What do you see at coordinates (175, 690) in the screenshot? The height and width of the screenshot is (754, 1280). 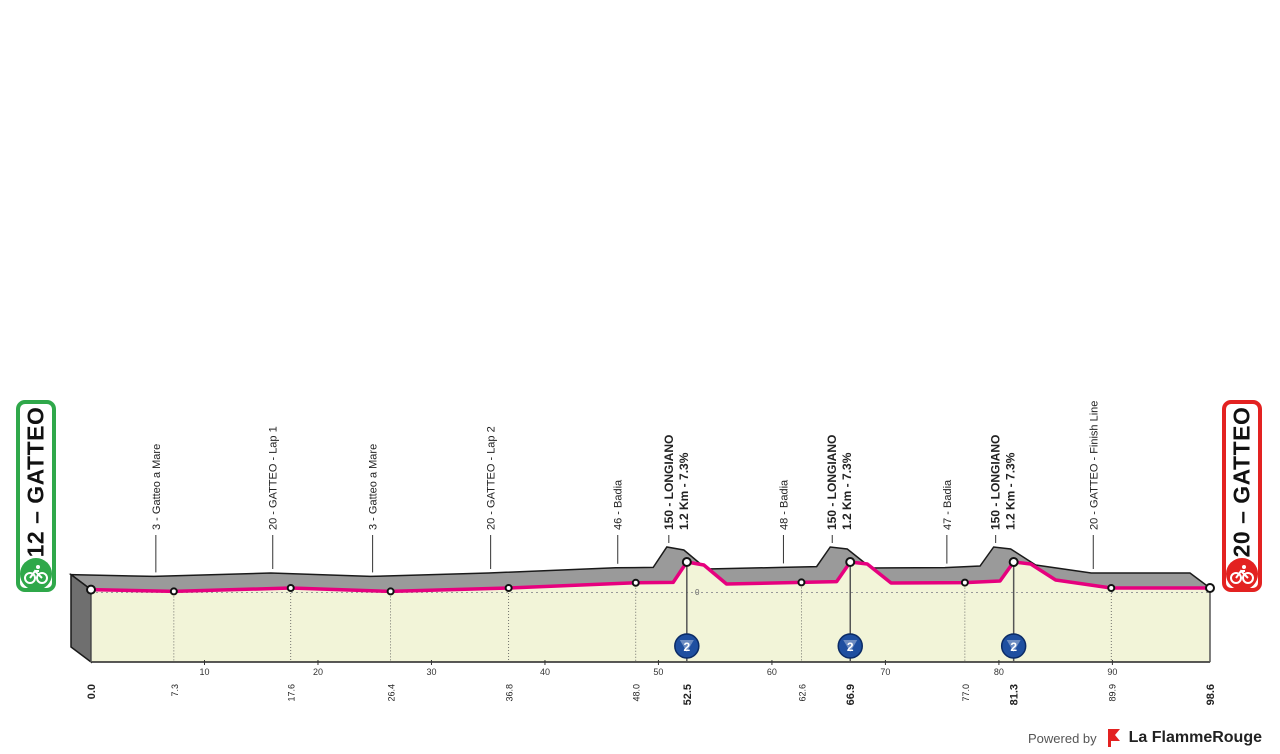 I see `waypoint-km-label: 7.3` at bounding box center [175, 690].